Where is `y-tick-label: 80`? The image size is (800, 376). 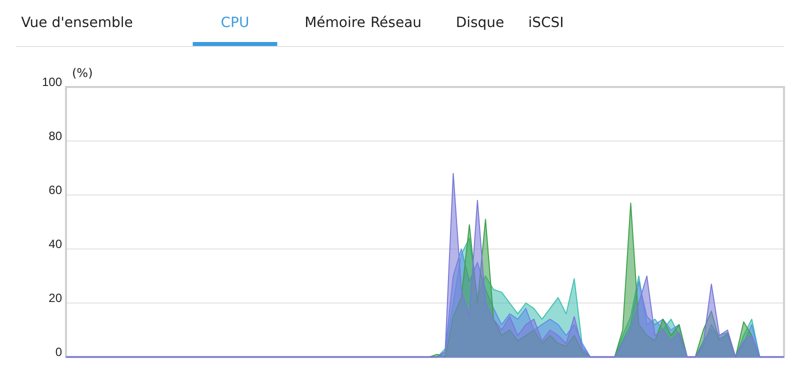 y-tick-label: 80 is located at coordinates (55, 135).